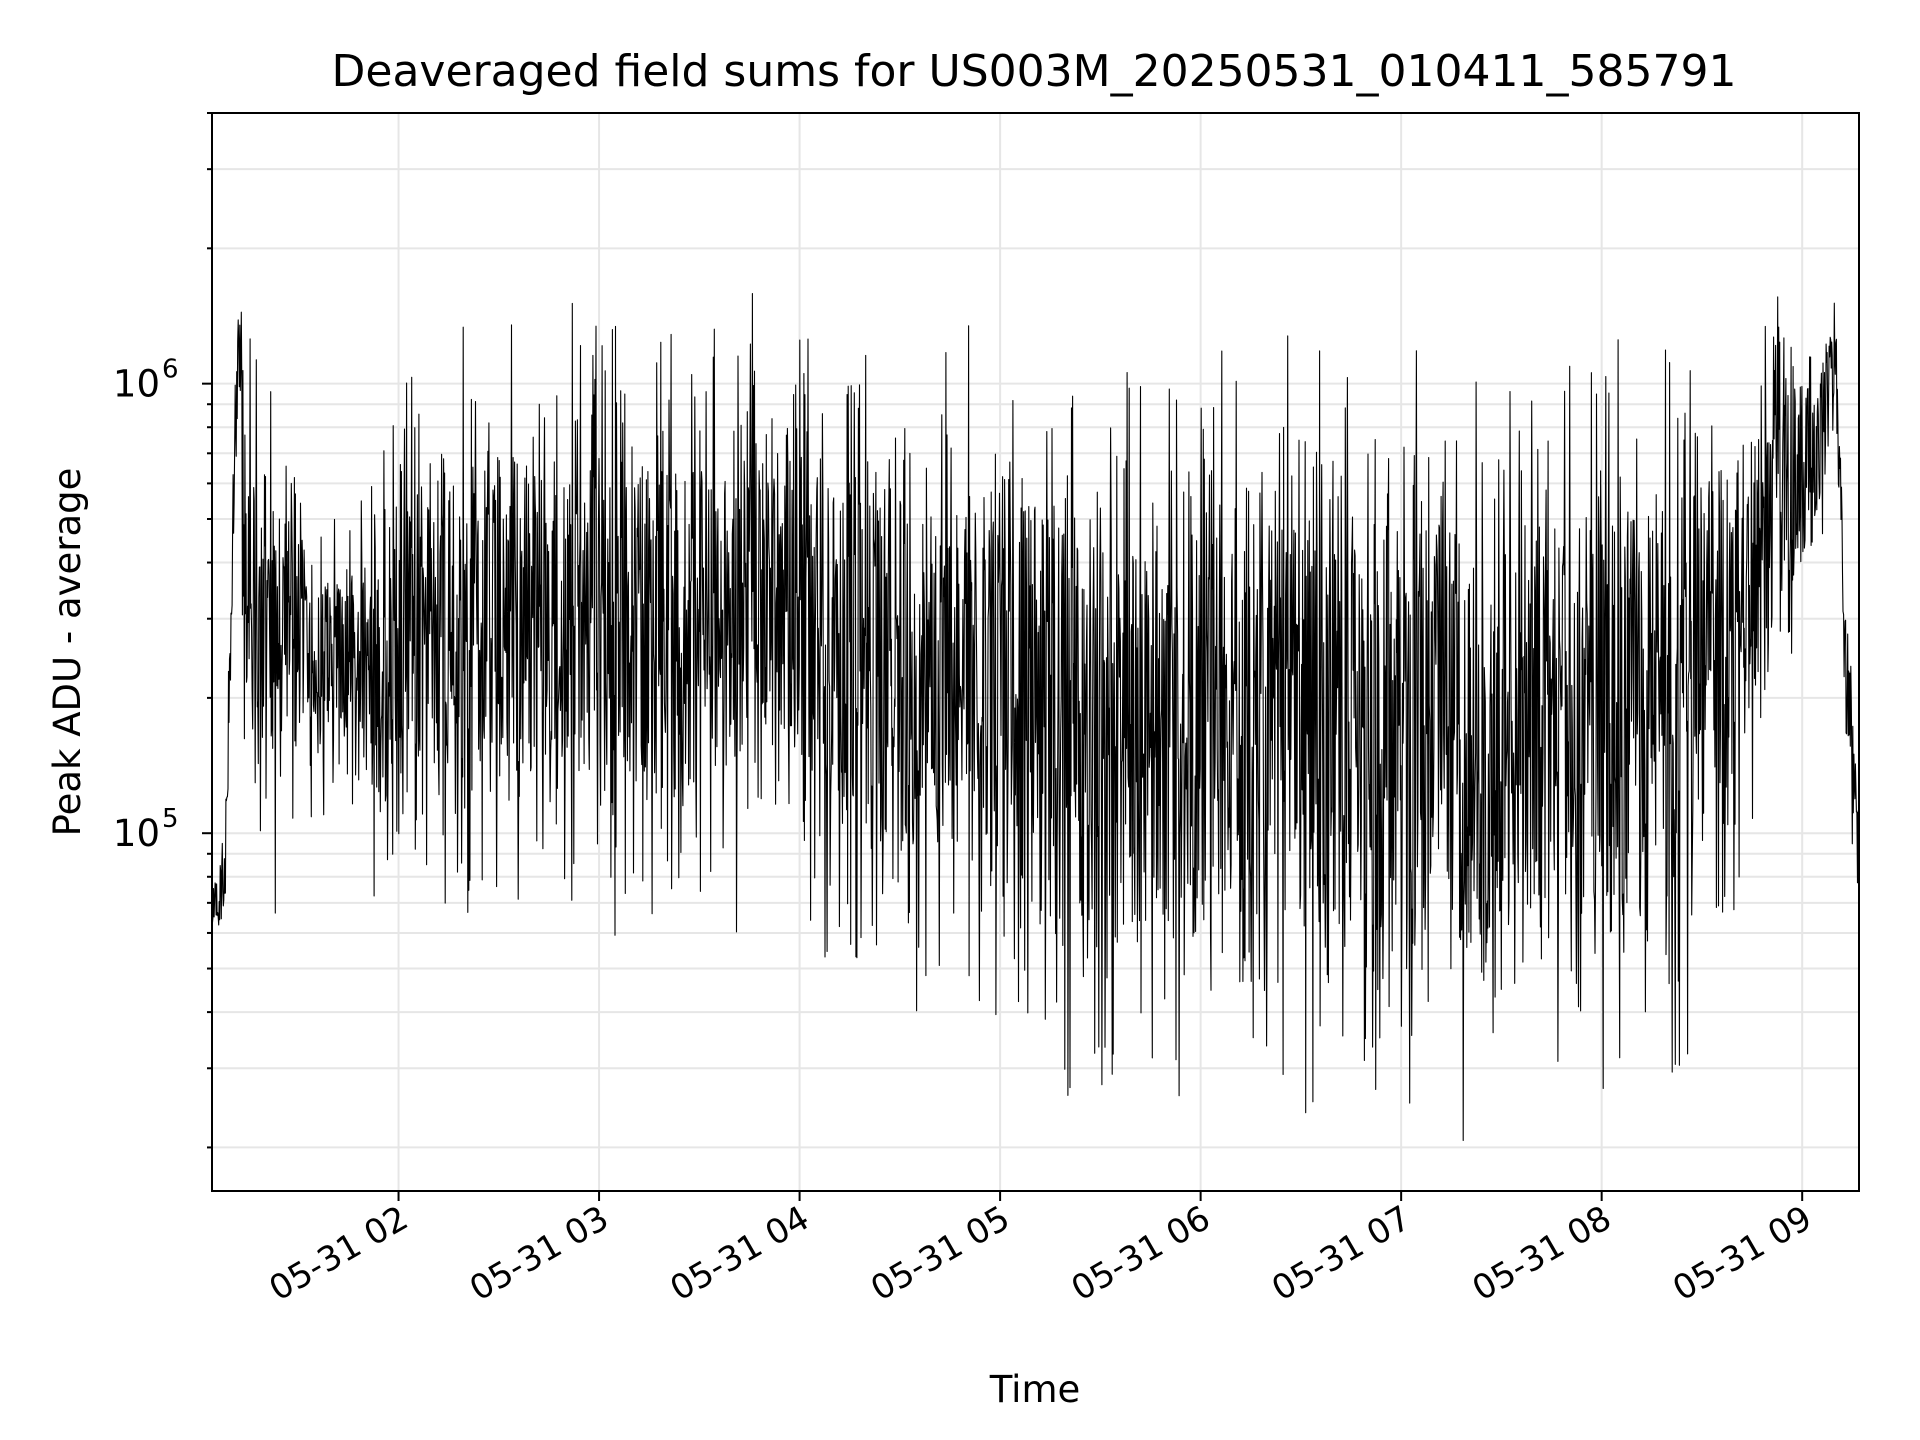  I want to click on y-tick-label: 10 5, so click(146, 829).